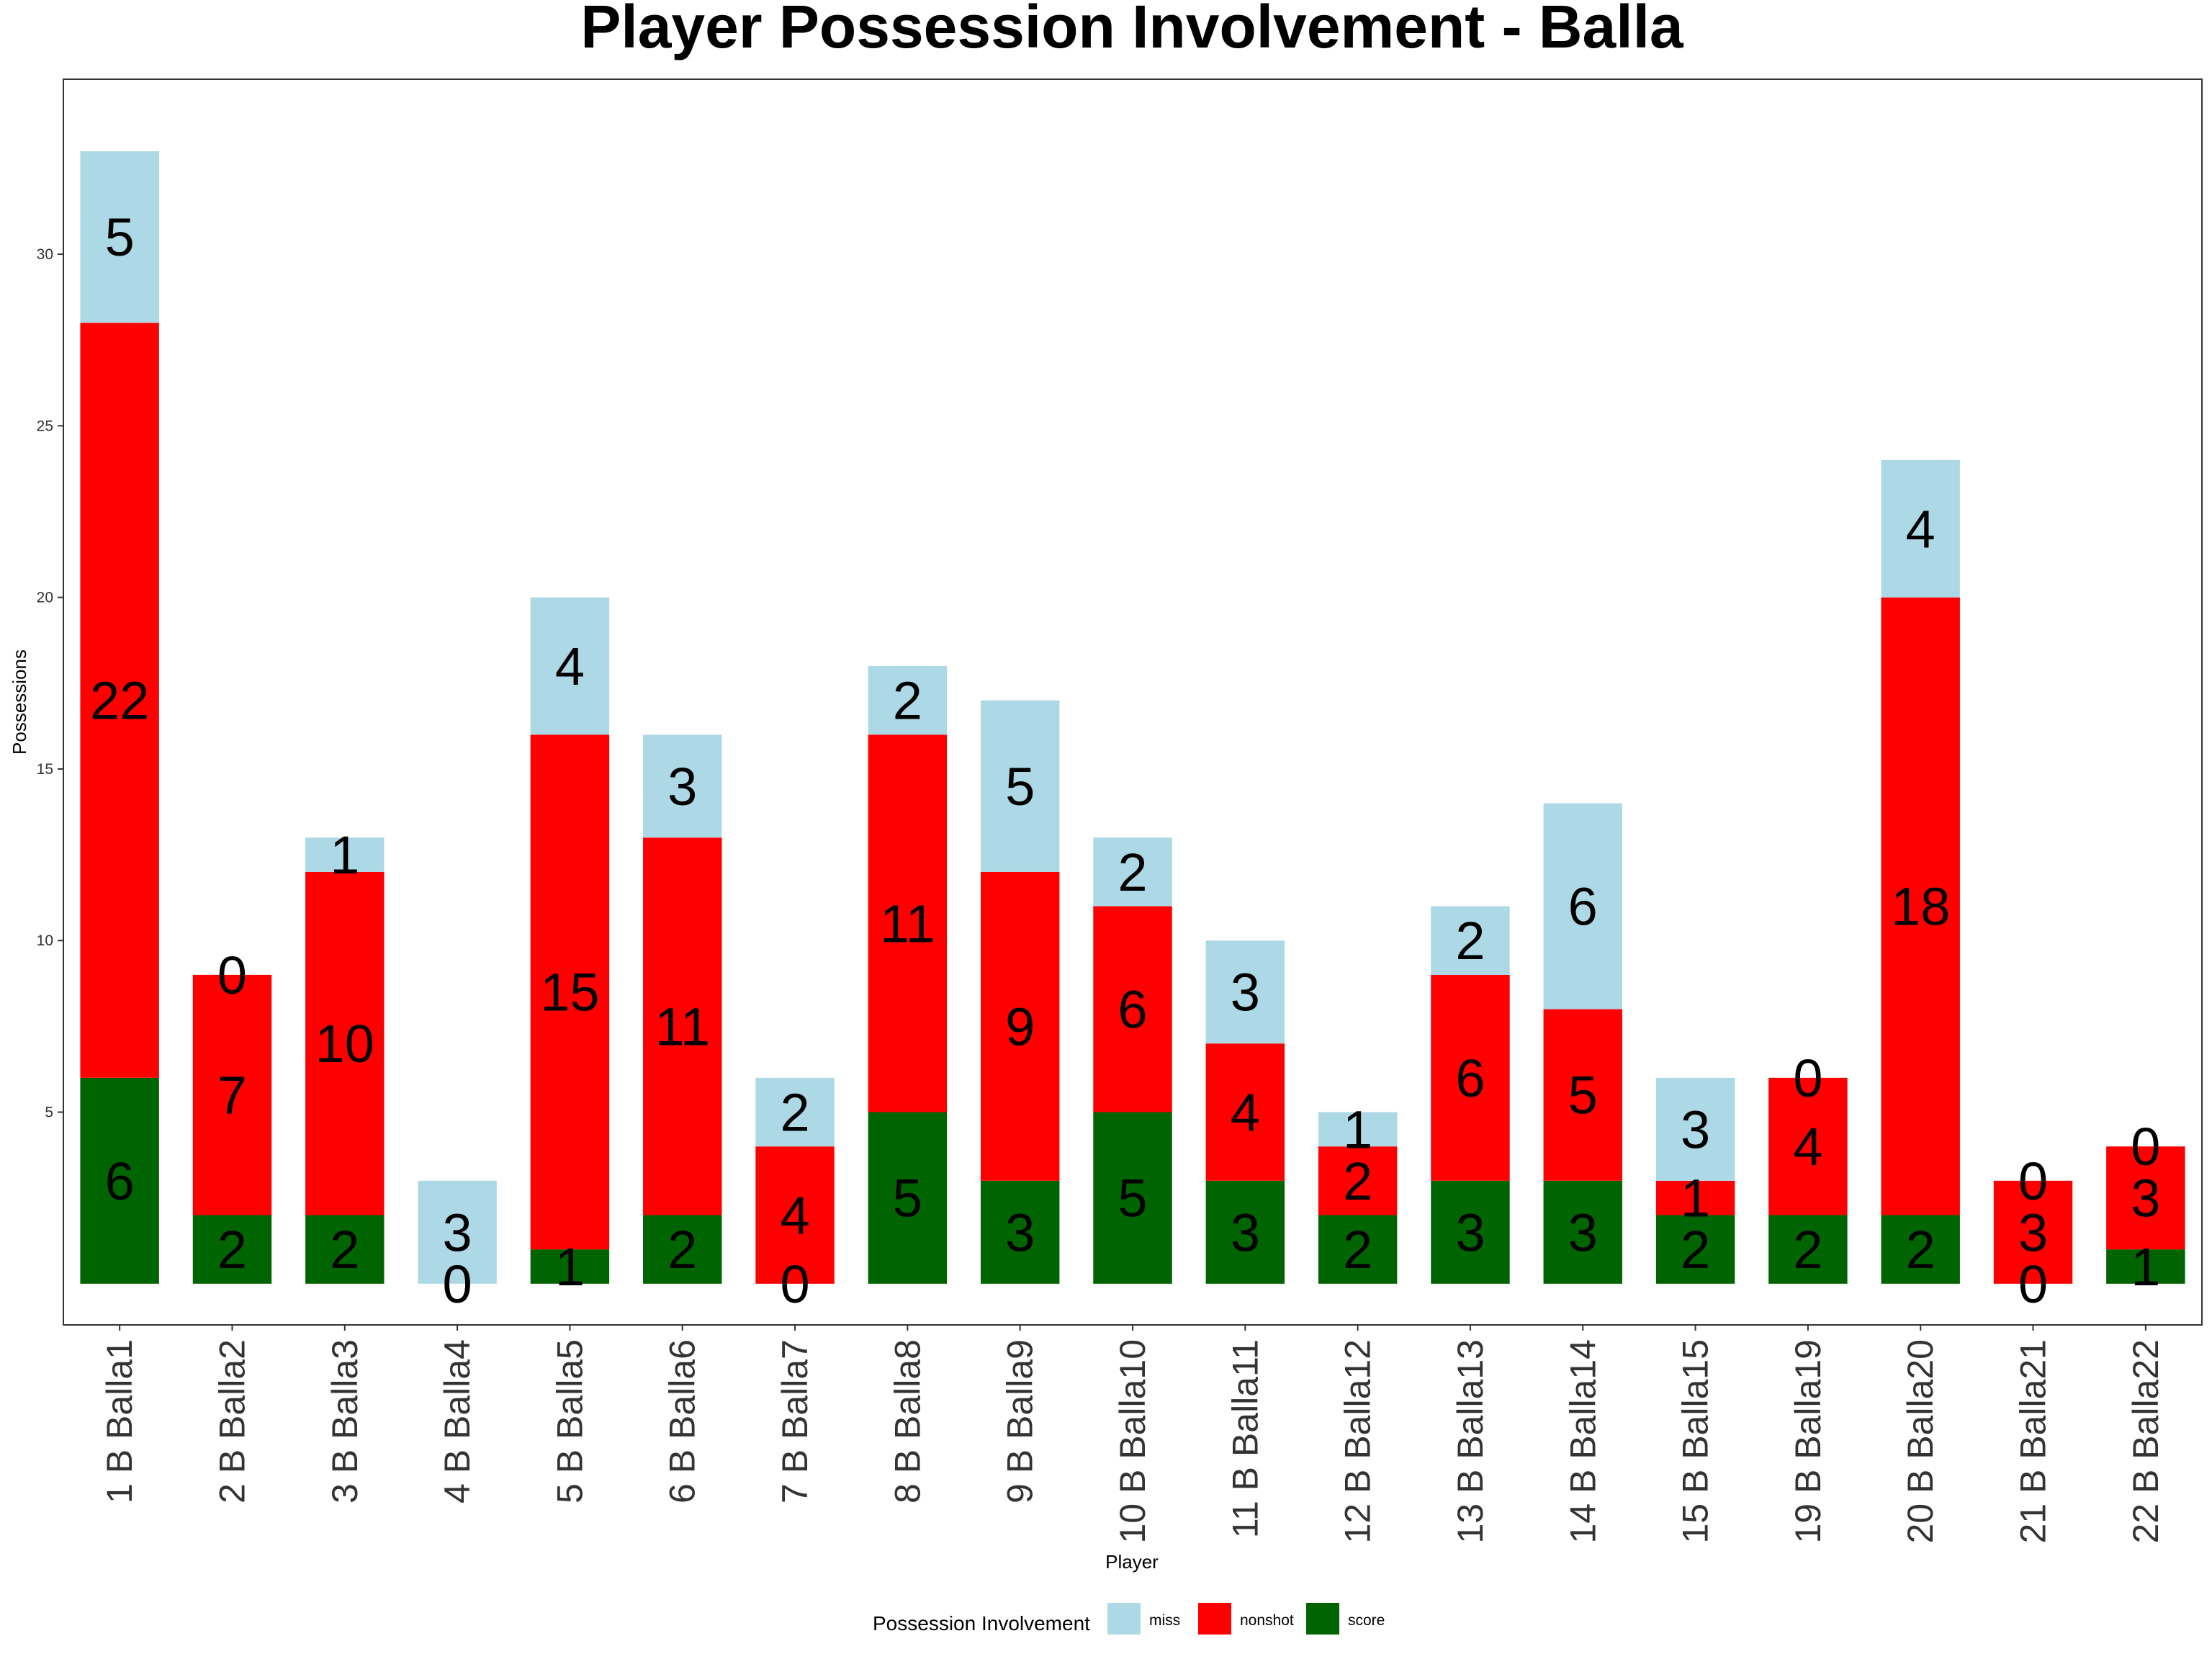  What do you see at coordinates (1583, 1095) in the screenshot?
I see `data-label-nonshot: 5` at bounding box center [1583, 1095].